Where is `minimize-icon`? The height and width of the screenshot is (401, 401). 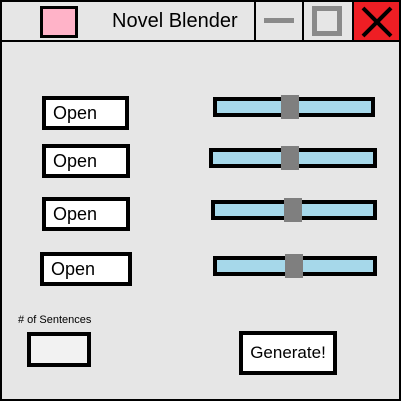
minimize-icon is located at coordinates (279, 20).